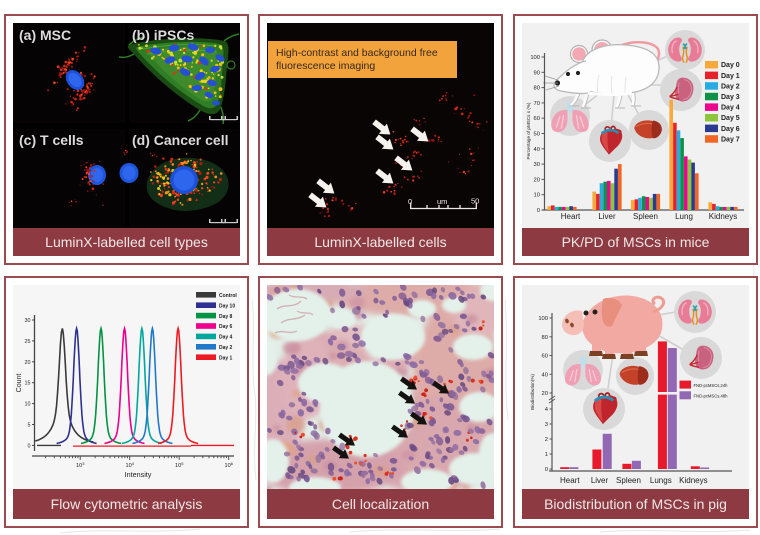  I want to click on svg-text: (d) Cancer cell, so click(180, 140).